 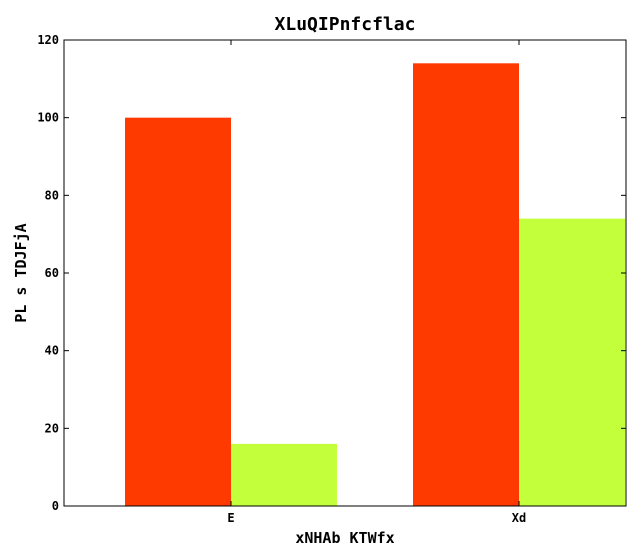 I want to click on y-tick-label: 100, so click(x=48, y=118).